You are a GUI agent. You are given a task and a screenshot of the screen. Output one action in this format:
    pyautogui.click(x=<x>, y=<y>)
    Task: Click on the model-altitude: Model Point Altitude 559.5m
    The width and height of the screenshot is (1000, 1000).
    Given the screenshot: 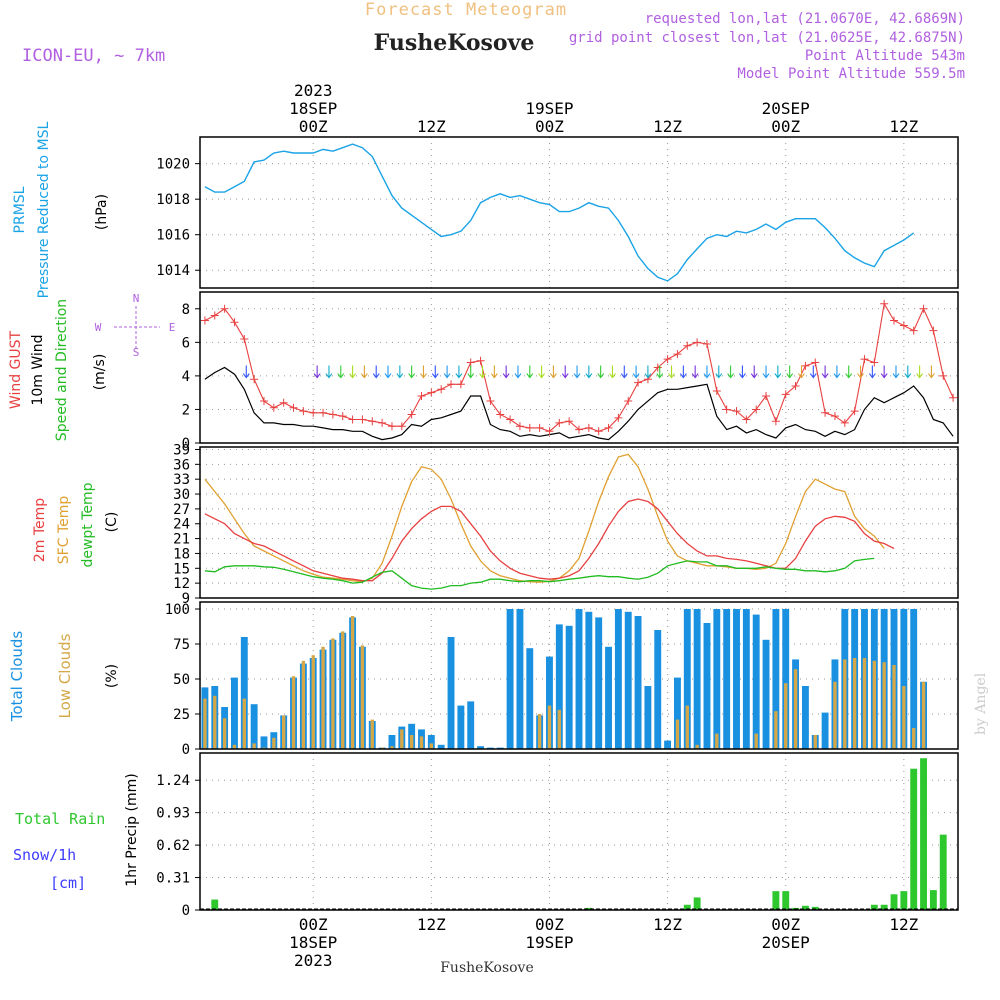 What is the action you would take?
    pyautogui.click(x=851, y=74)
    